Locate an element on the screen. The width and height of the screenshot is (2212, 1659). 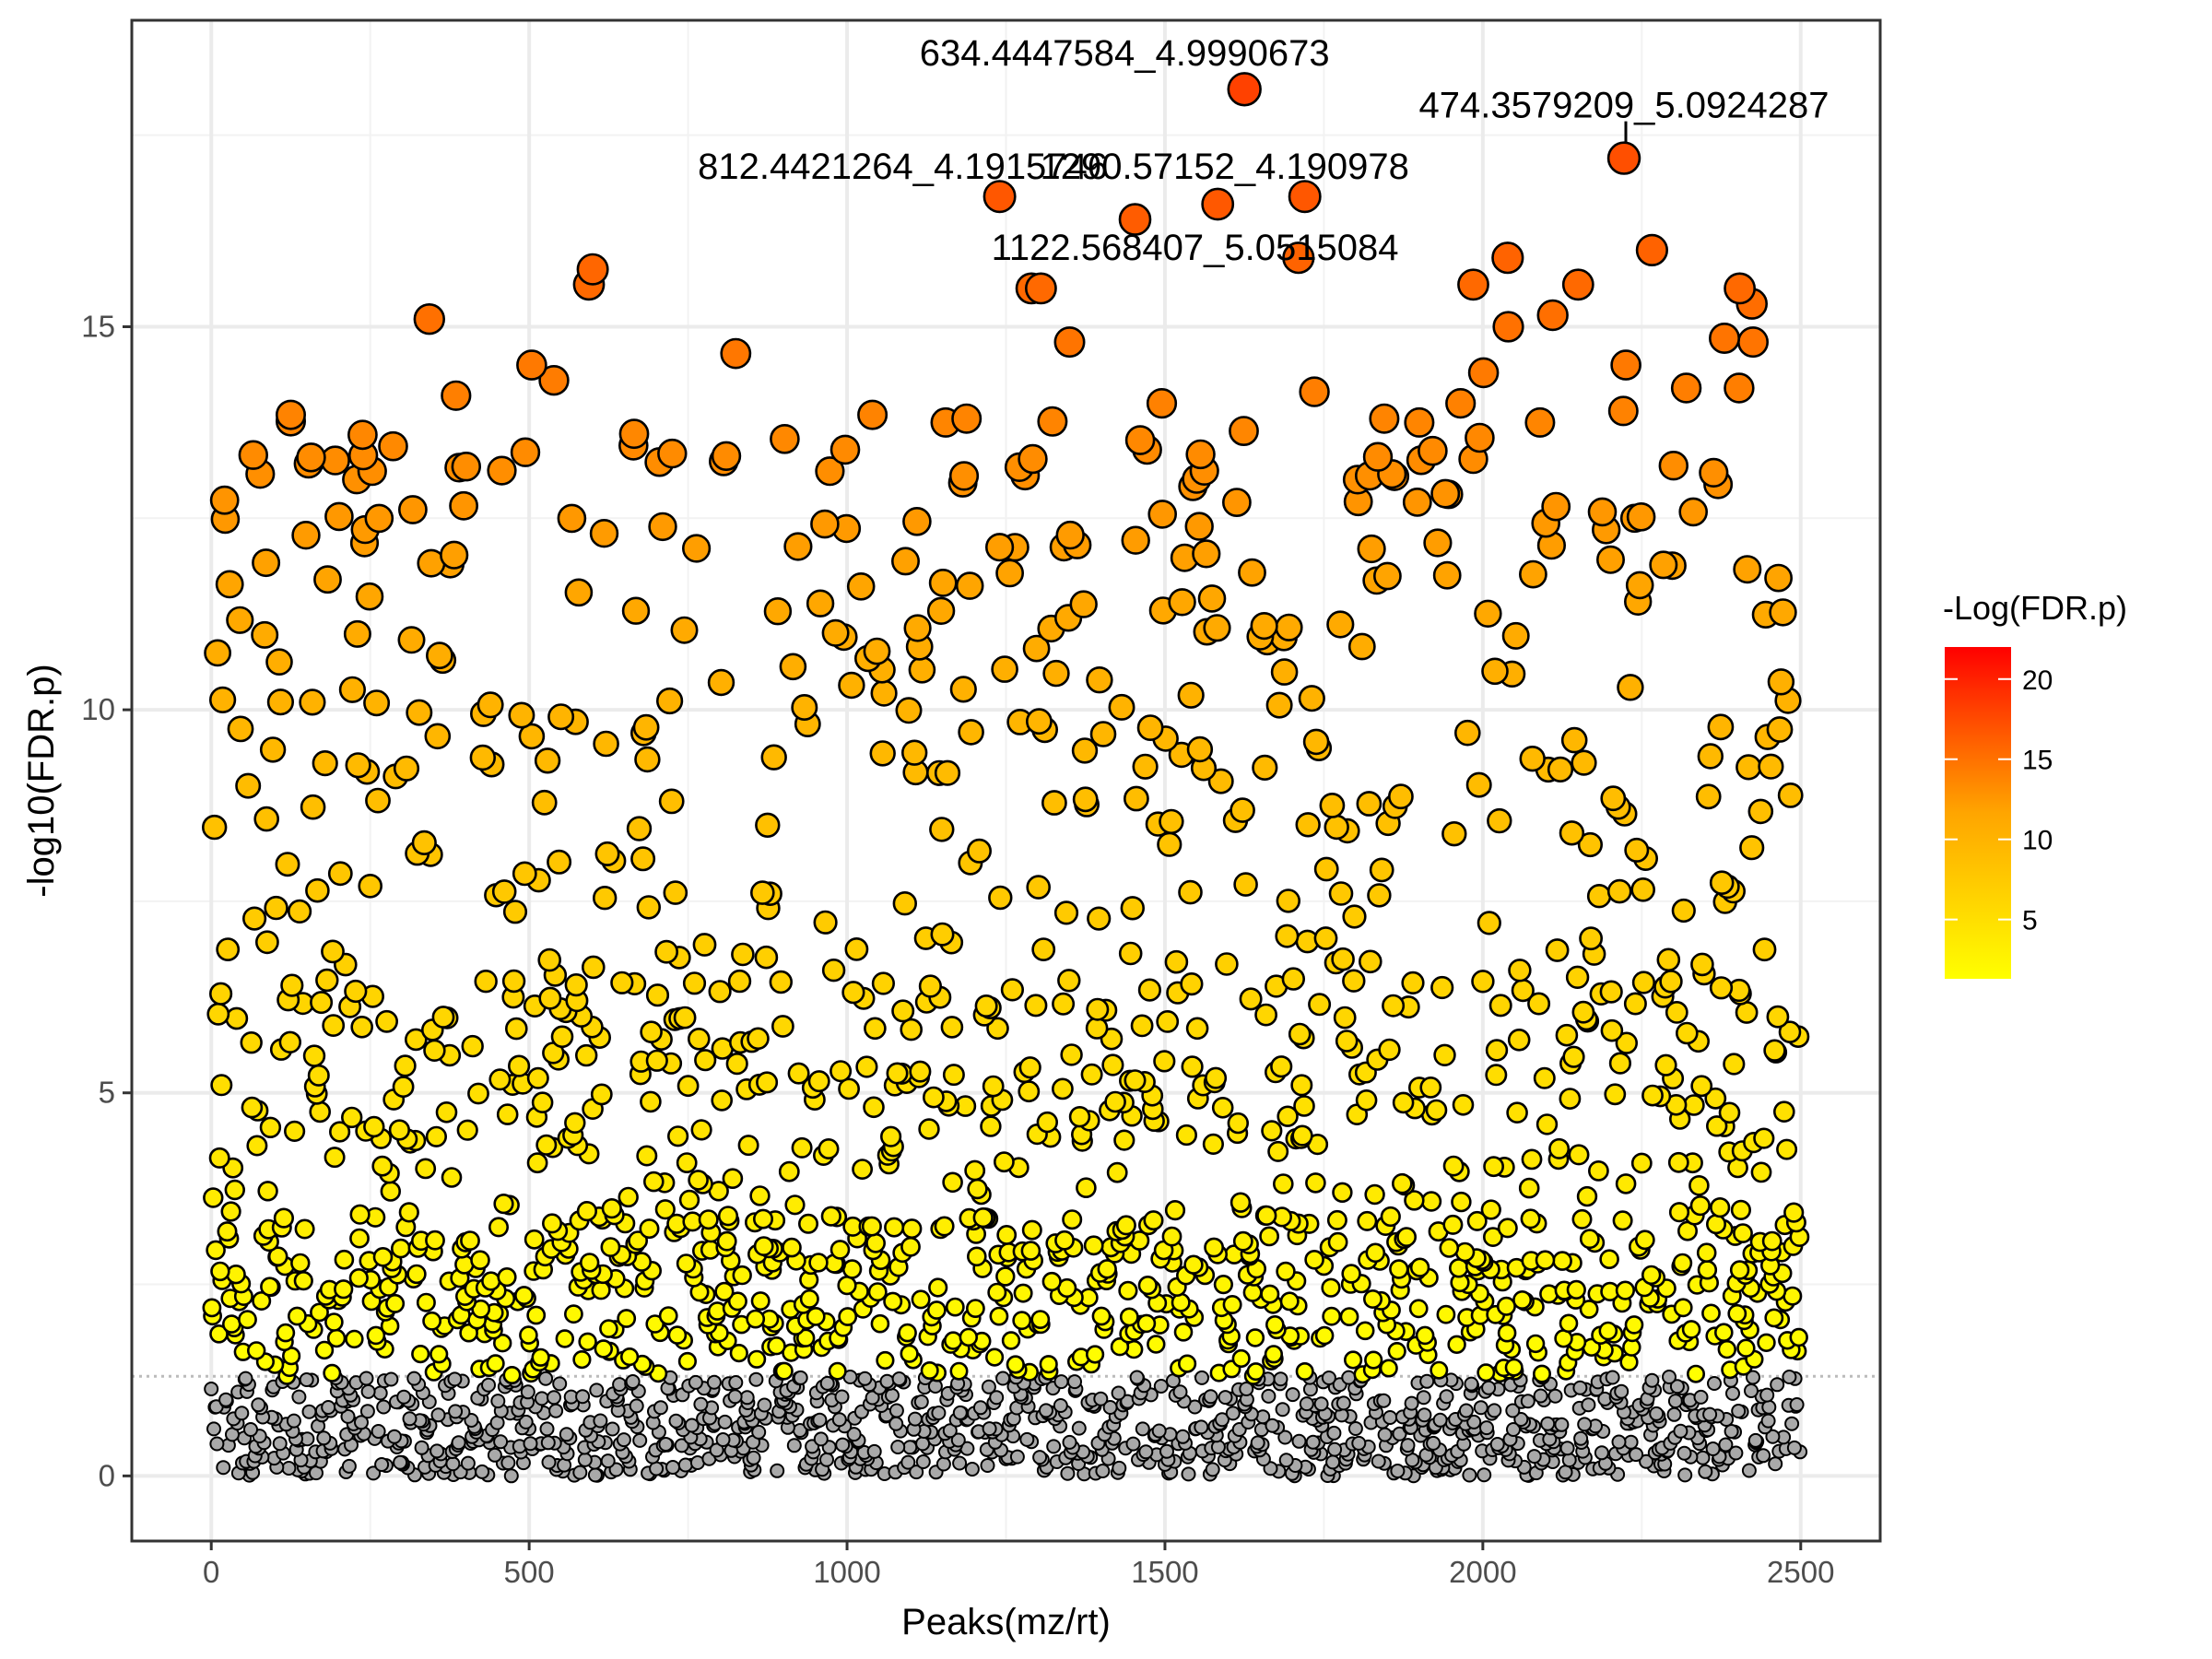
x-axis-label: Peaks(mz/rt) is located at coordinates (1006, 1622).